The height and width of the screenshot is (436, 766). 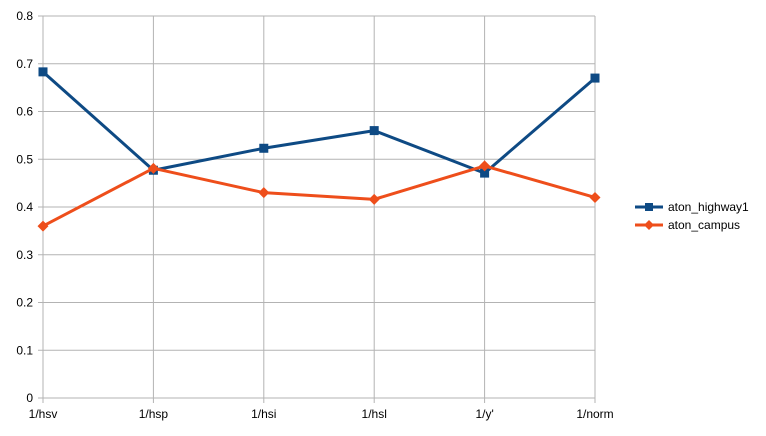 What do you see at coordinates (24, 159) in the screenshot?
I see `y-tick-label: 0.5` at bounding box center [24, 159].